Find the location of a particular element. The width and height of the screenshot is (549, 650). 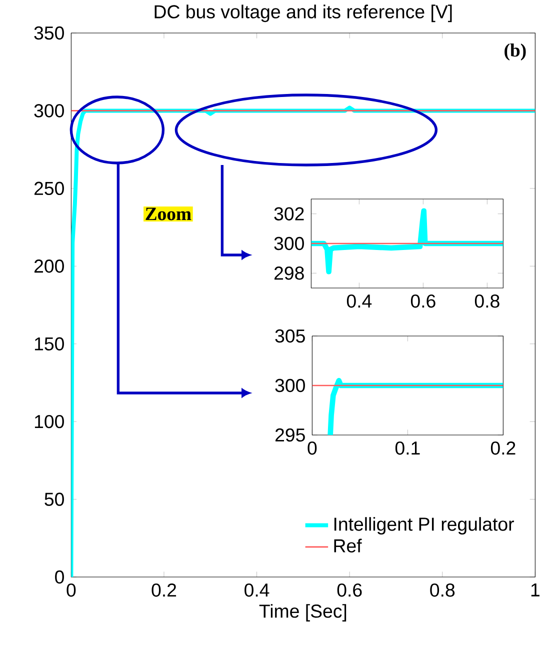

x-axis-title: Time [Sec] is located at coordinates (302, 613).